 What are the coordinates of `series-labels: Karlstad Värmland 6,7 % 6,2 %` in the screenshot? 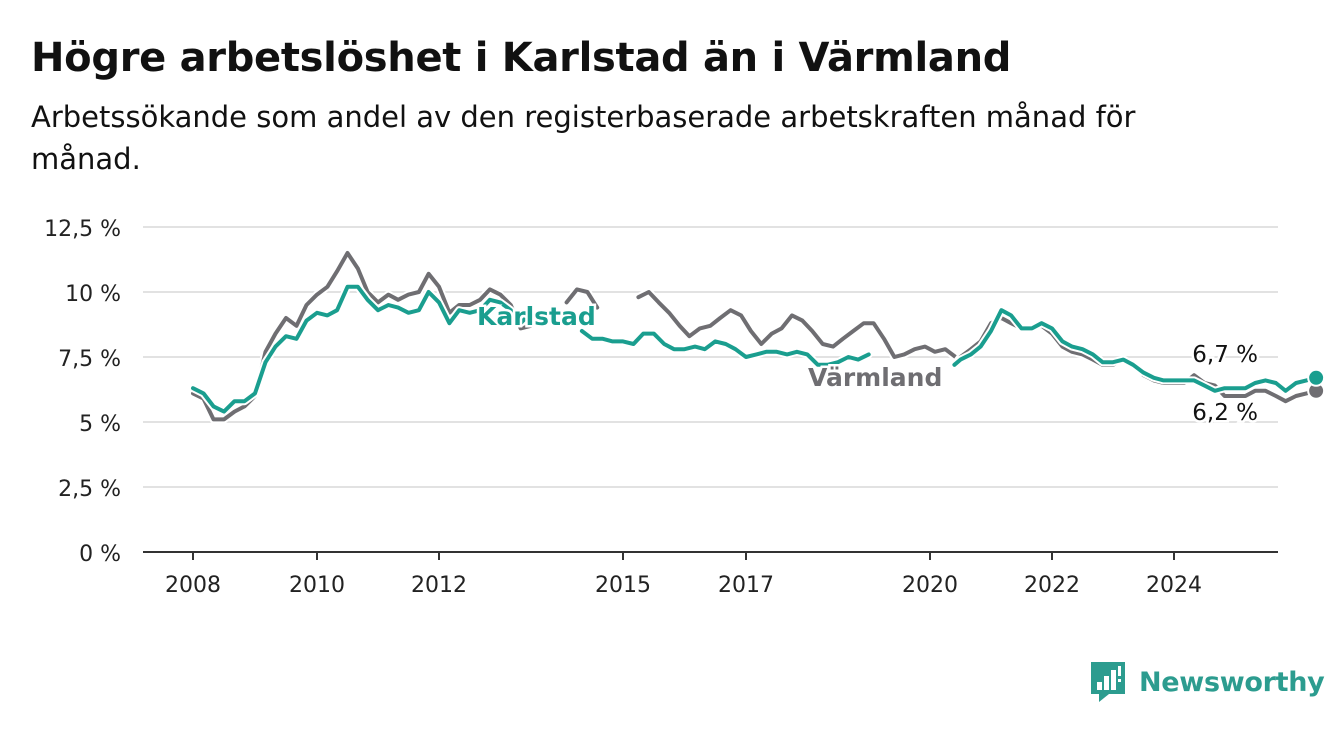 It's located at (868, 364).